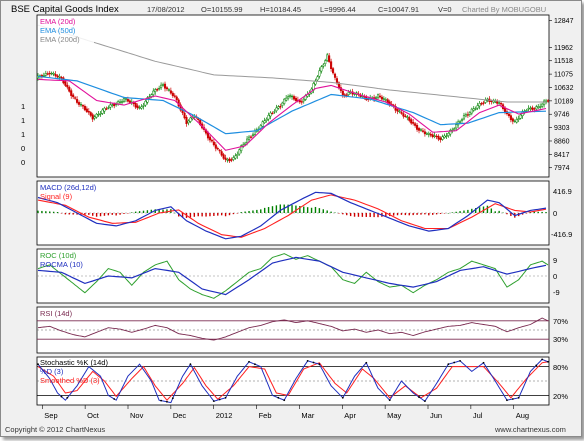 The height and width of the screenshot is (441, 584). What do you see at coordinates (52, 371) in the screenshot?
I see `legend-stoch-d: %D (3)` at bounding box center [52, 371].